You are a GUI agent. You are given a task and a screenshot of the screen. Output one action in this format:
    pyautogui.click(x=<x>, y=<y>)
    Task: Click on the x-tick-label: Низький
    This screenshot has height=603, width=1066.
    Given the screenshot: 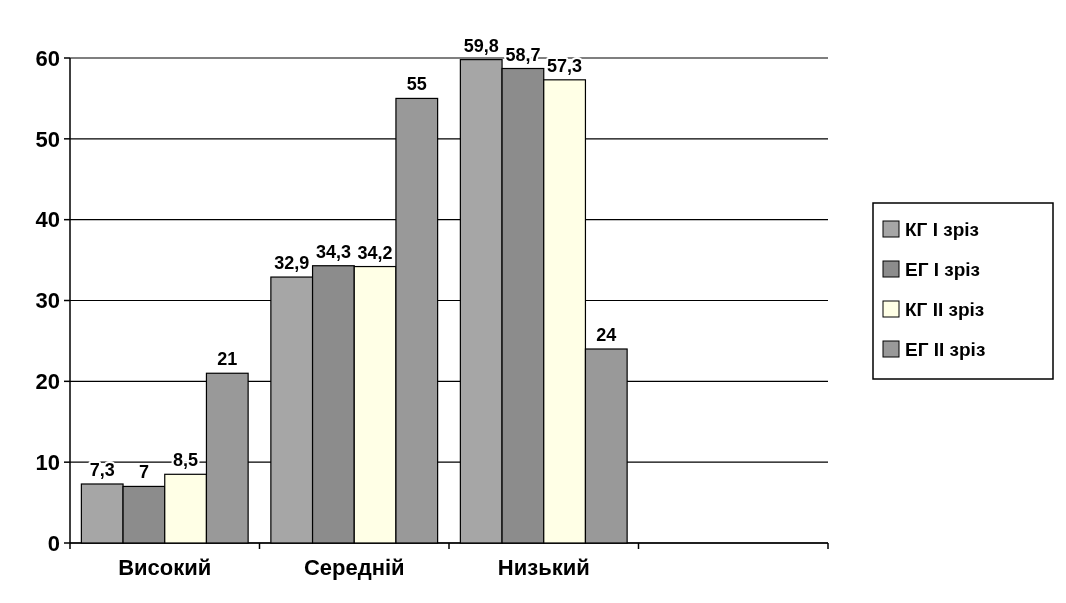 What is the action you would take?
    pyautogui.click(x=543, y=567)
    